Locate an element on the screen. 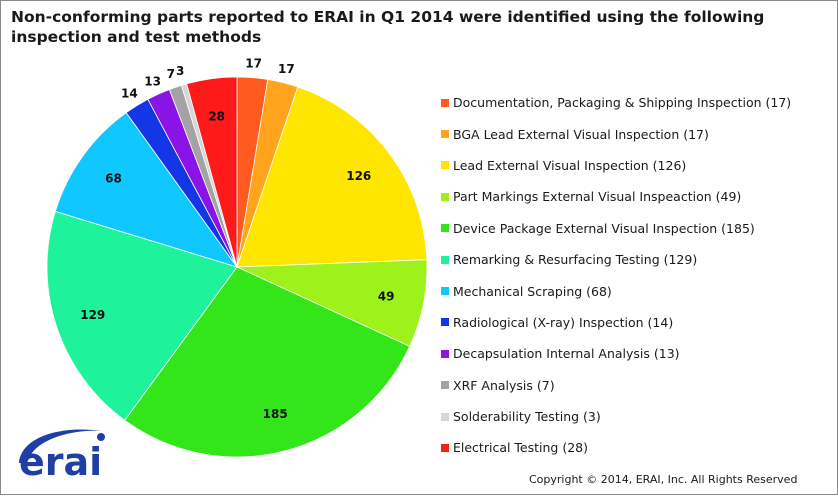 Image resolution: width=838 pixels, height=496 pixels. pie-label-1: 17 is located at coordinates (286, 69).